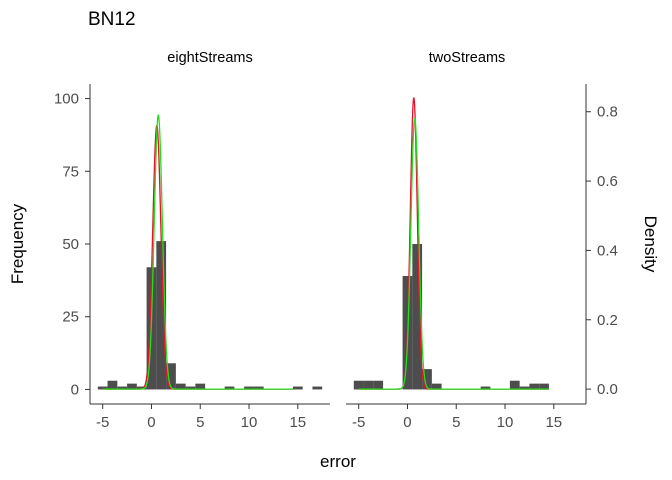  Describe the element at coordinates (209, 58) in the screenshot. I see `panel-label-eightstreams: eightStreams` at that location.